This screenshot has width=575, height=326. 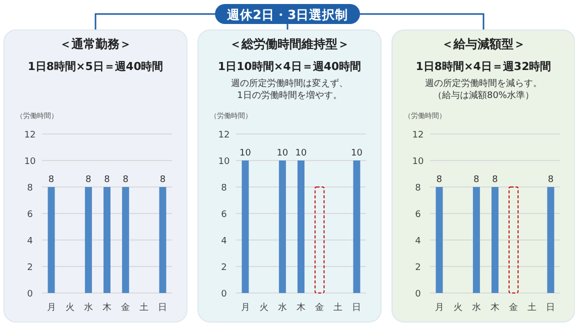 What do you see at coordinates (290, 66) in the screenshot?
I see `chart-subtitle: 1日10時間×4日＝週40時間` at bounding box center [290, 66].